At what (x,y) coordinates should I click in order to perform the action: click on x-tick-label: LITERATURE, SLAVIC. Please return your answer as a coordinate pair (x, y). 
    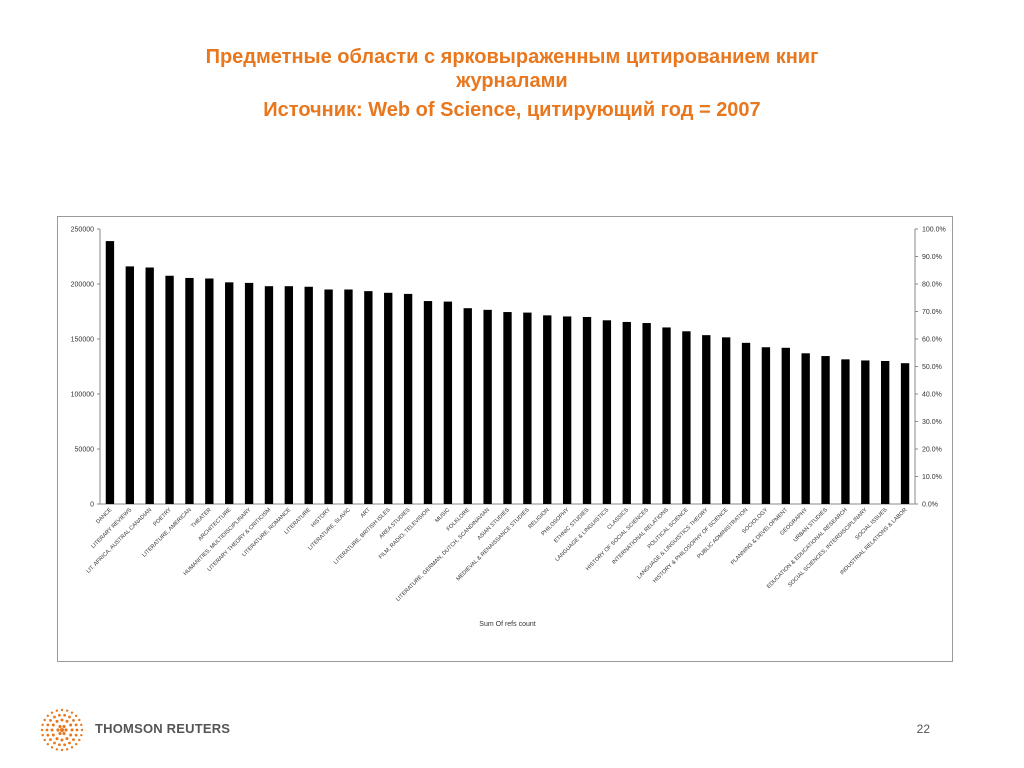
    Looking at the image, I should click on (329, 529).